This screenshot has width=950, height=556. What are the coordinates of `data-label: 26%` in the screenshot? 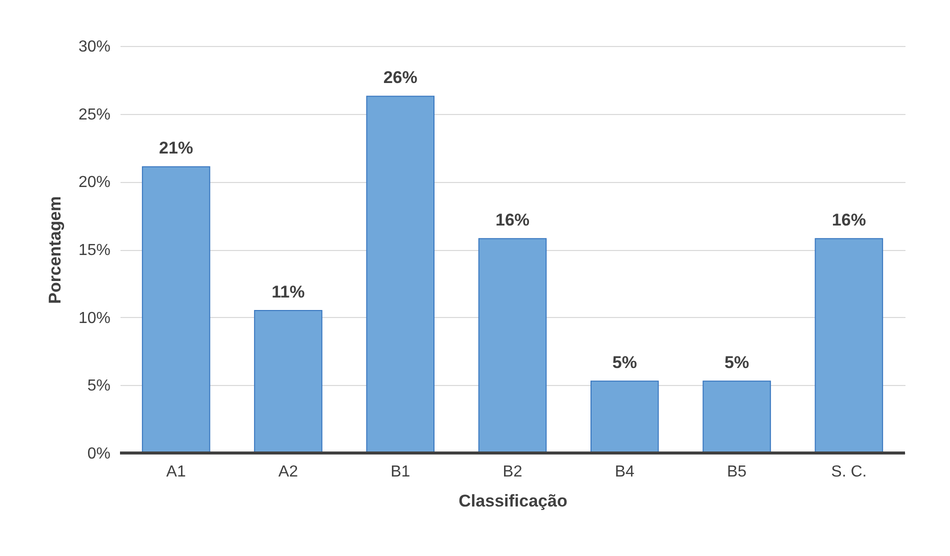 It's located at (400, 78).